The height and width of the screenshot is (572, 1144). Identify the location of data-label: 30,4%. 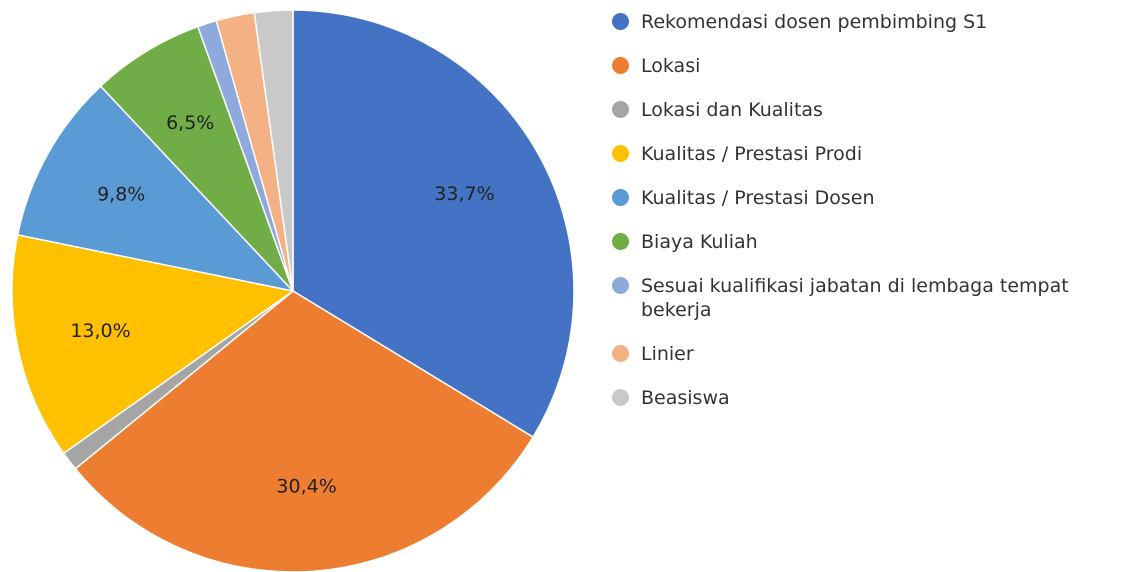
(306, 487).